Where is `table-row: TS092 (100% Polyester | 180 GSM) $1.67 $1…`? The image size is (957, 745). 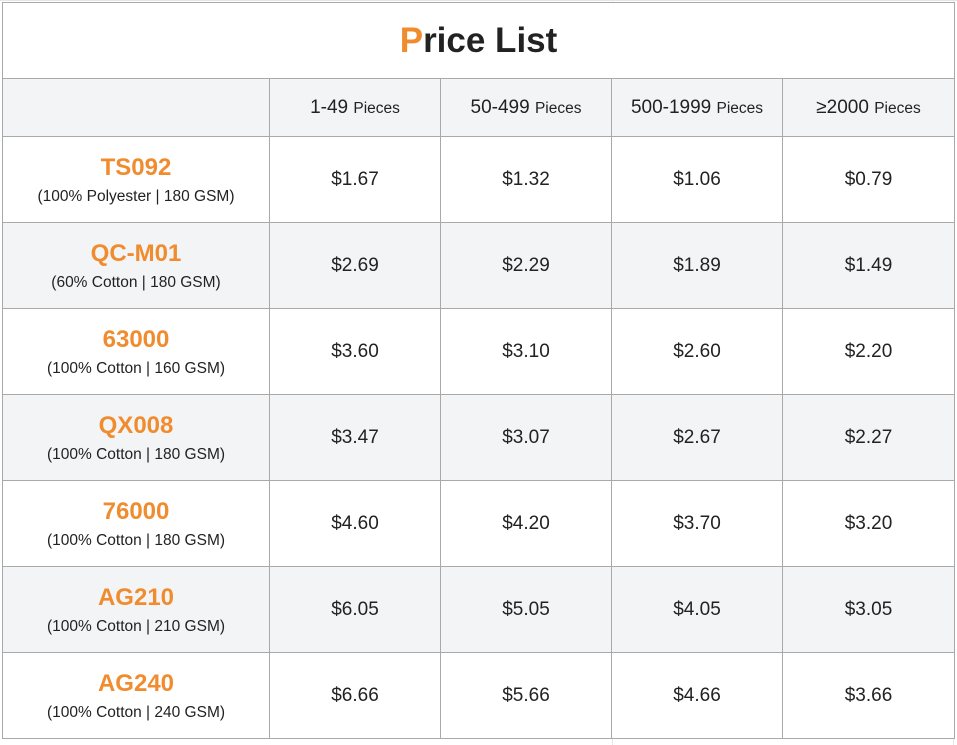 table-row: TS092 (100% Polyester | 180 GSM) $1.67 $1… is located at coordinates (478, 179).